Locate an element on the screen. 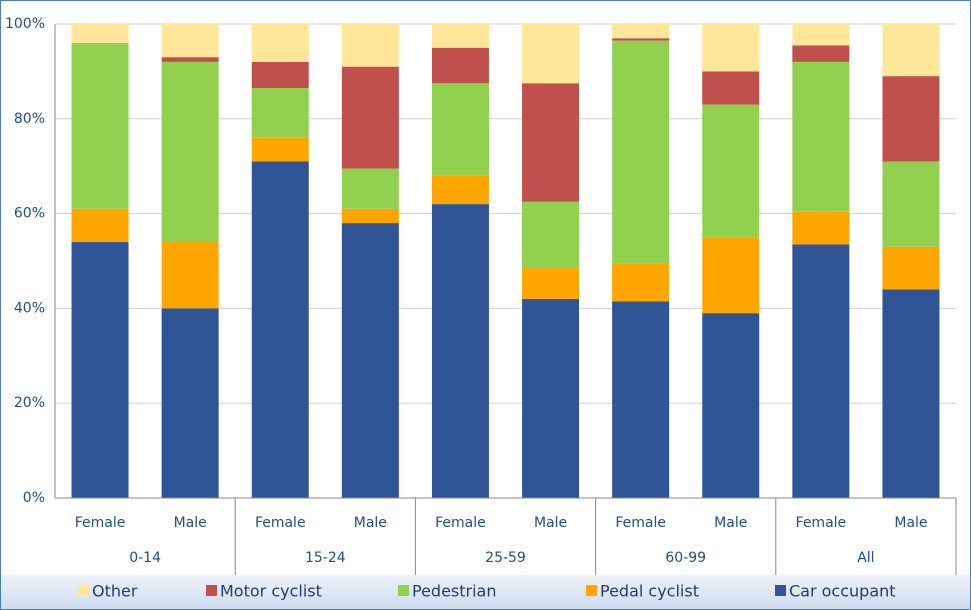 This screenshot has width=971, height=610. y-tick-label: 20% is located at coordinates (29, 403).